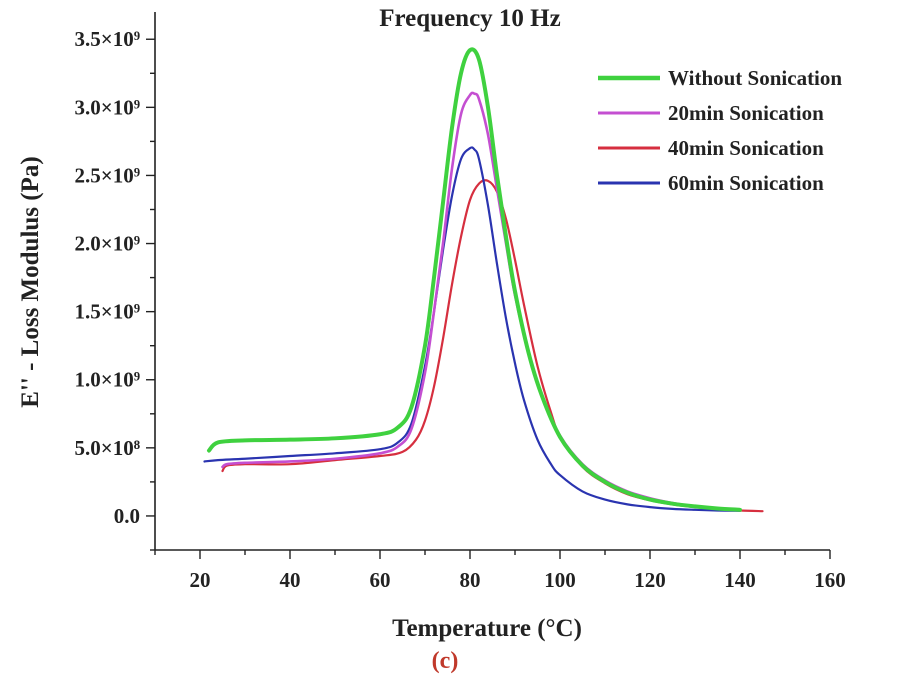 The height and width of the screenshot is (676, 909). What do you see at coordinates (380, 580) in the screenshot?
I see `x-tick-label: 60` at bounding box center [380, 580].